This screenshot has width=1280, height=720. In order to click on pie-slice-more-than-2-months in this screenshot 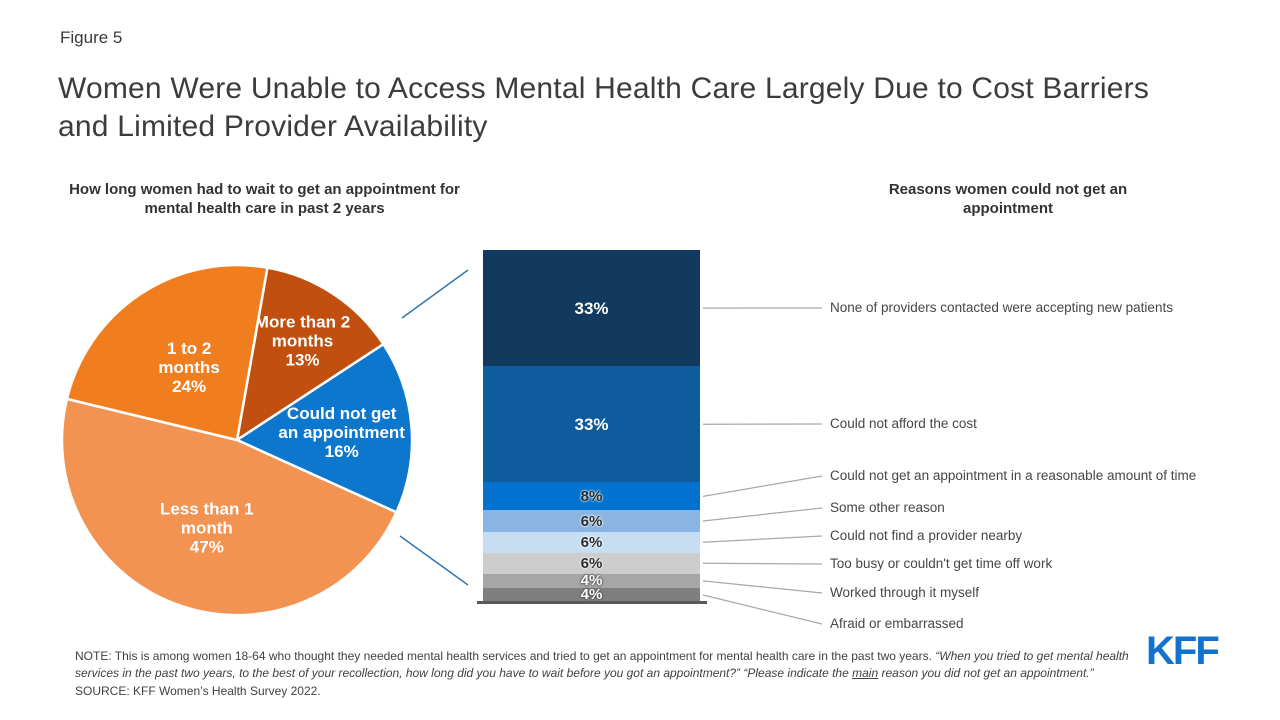, I will do `click(310, 354)`.